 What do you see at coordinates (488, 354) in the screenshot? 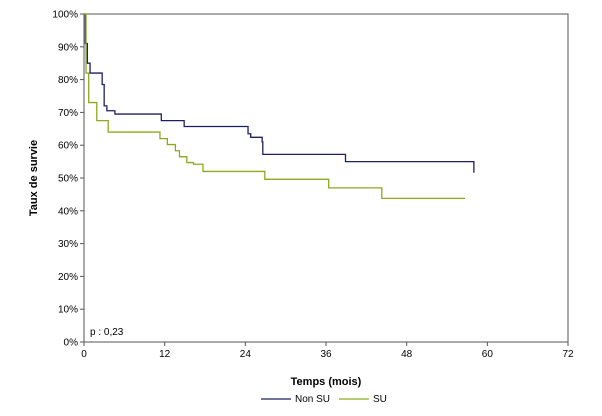
I see `x-tick-label: 60` at bounding box center [488, 354].